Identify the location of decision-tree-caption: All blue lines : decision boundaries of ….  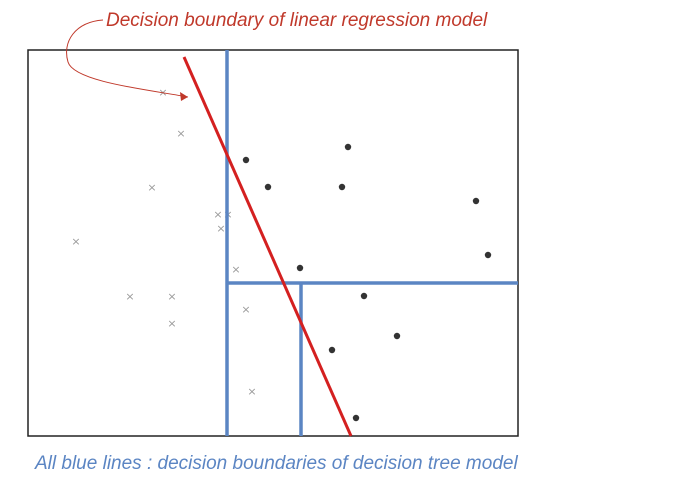
(276, 463).